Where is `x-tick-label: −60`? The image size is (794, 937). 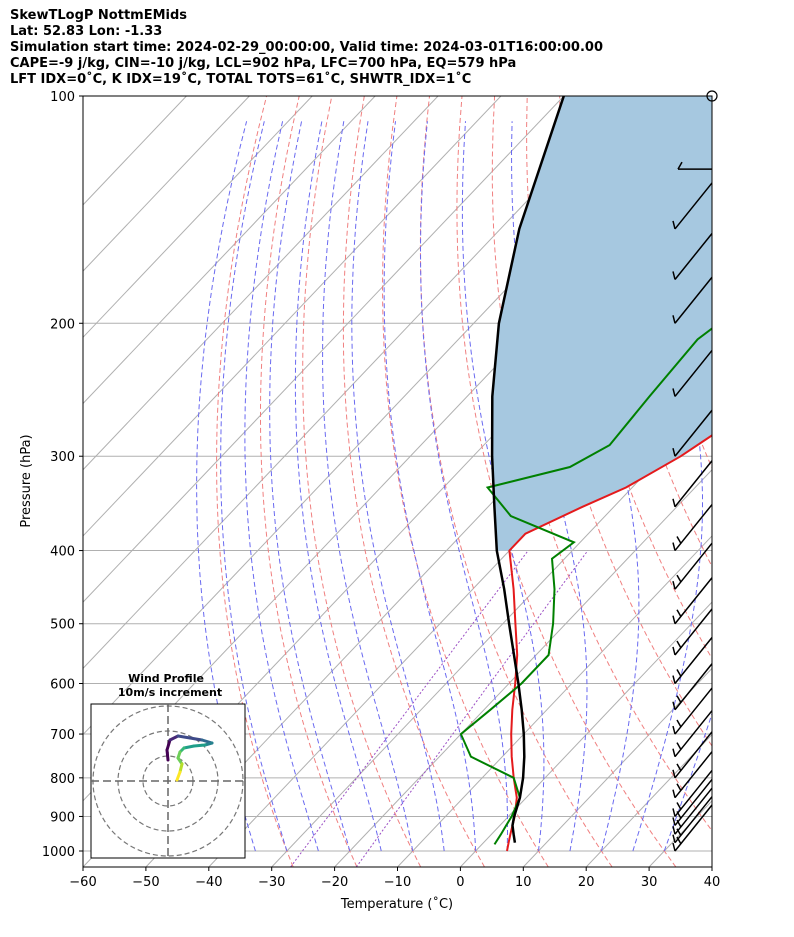
x-tick-label: −60 is located at coordinates (82, 882).